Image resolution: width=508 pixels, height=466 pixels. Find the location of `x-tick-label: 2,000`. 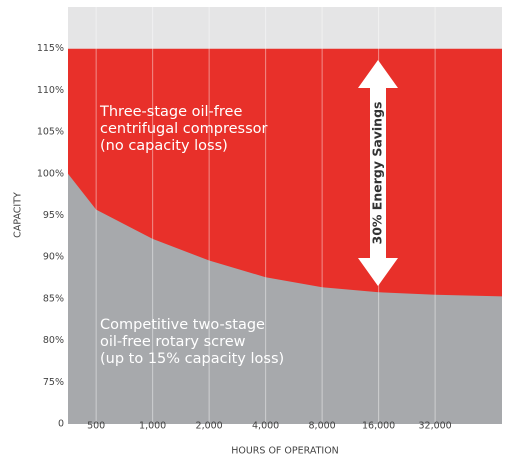

x-tick-label: 2,000 is located at coordinates (209, 426).